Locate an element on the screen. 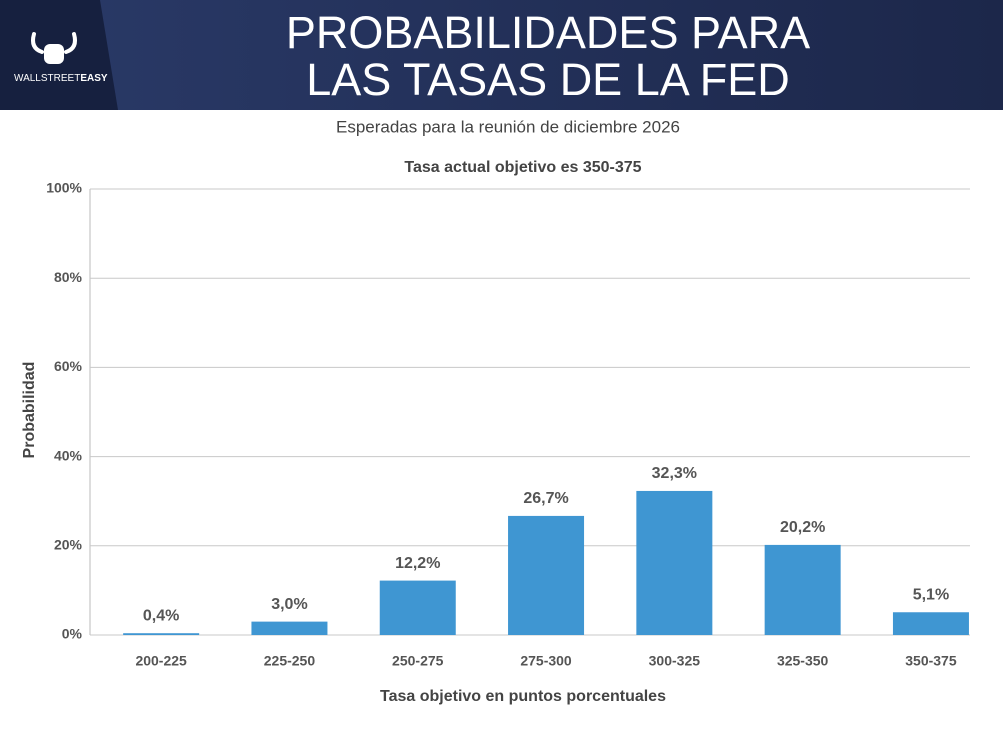 This screenshot has height=738, width=1003. value-label: 0,4% is located at coordinates (161, 615).